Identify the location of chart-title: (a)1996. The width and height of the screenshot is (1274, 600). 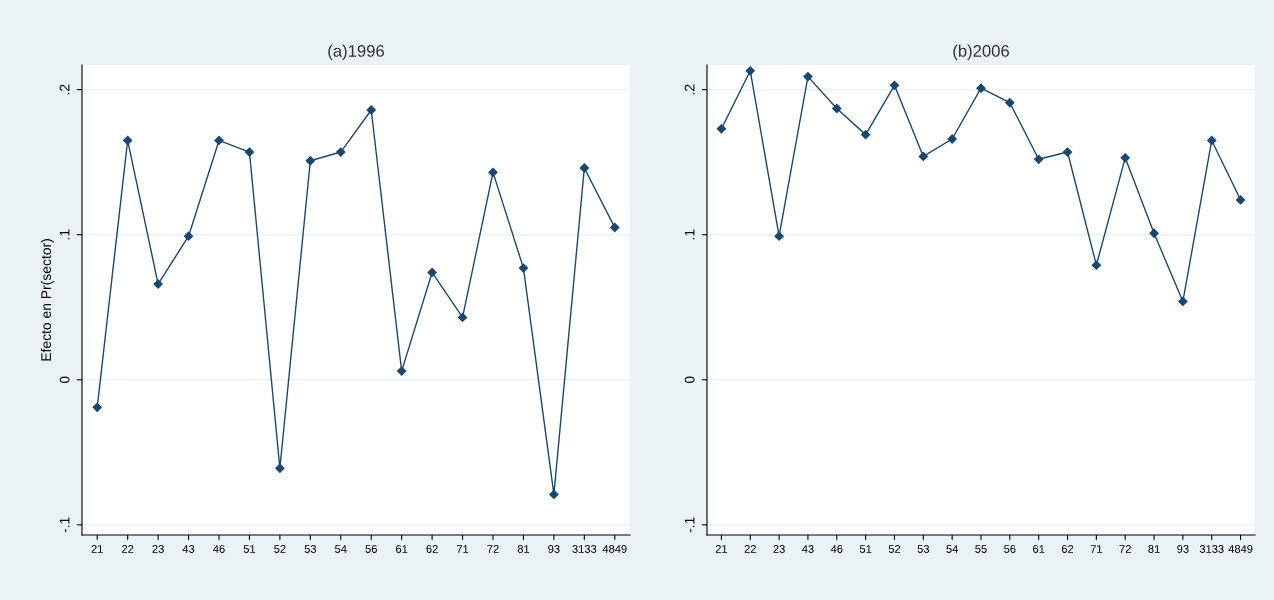
(356, 52).